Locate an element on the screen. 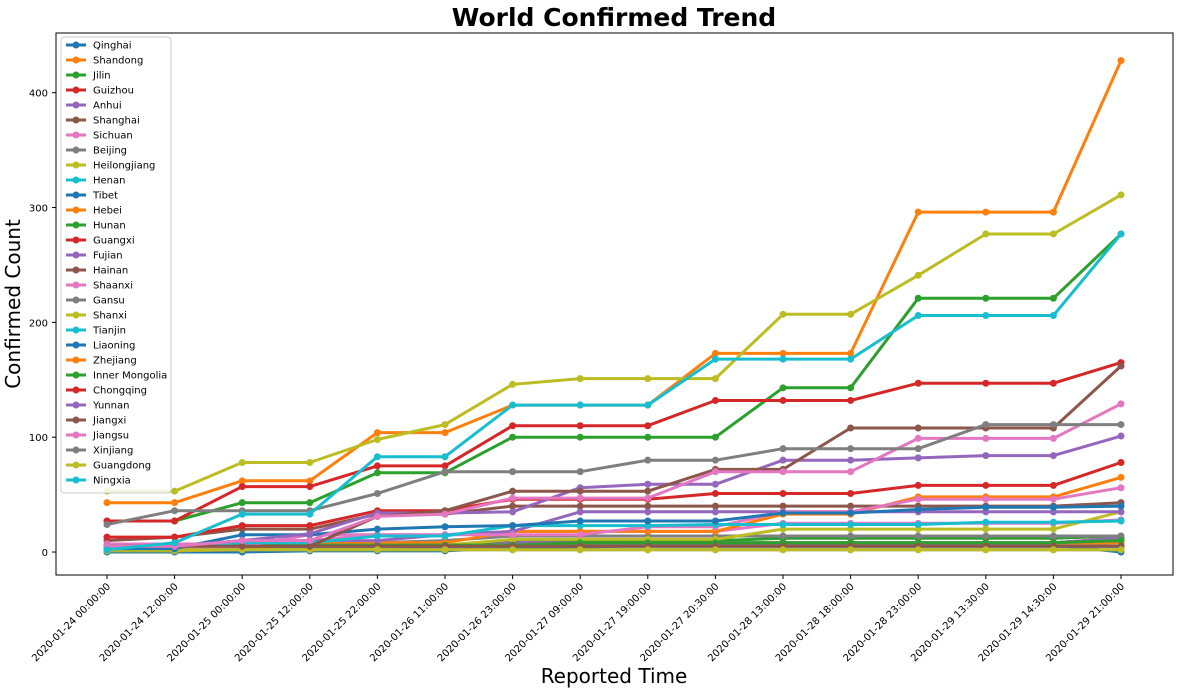  legend-label: Tianjin is located at coordinates (109, 331).